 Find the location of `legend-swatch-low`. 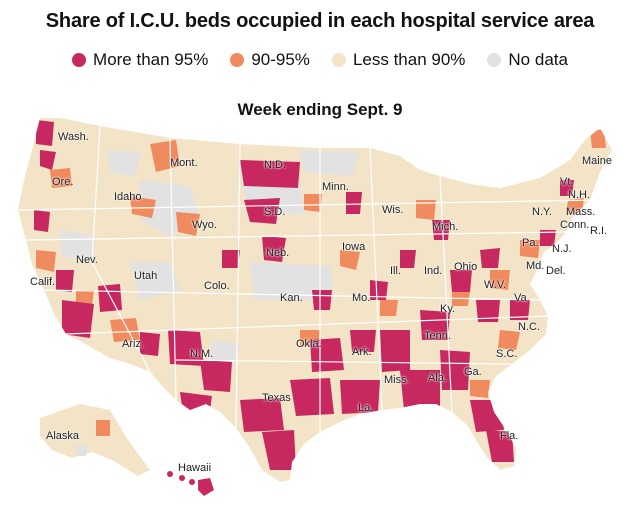

legend-swatch-low is located at coordinates (338, 60).